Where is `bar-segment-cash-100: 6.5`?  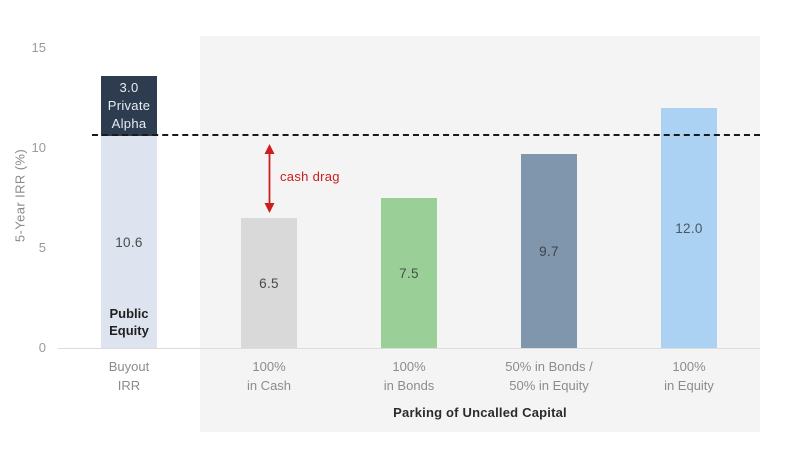
bar-segment-cash-100: 6.5 is located at coordinates (269, 283).